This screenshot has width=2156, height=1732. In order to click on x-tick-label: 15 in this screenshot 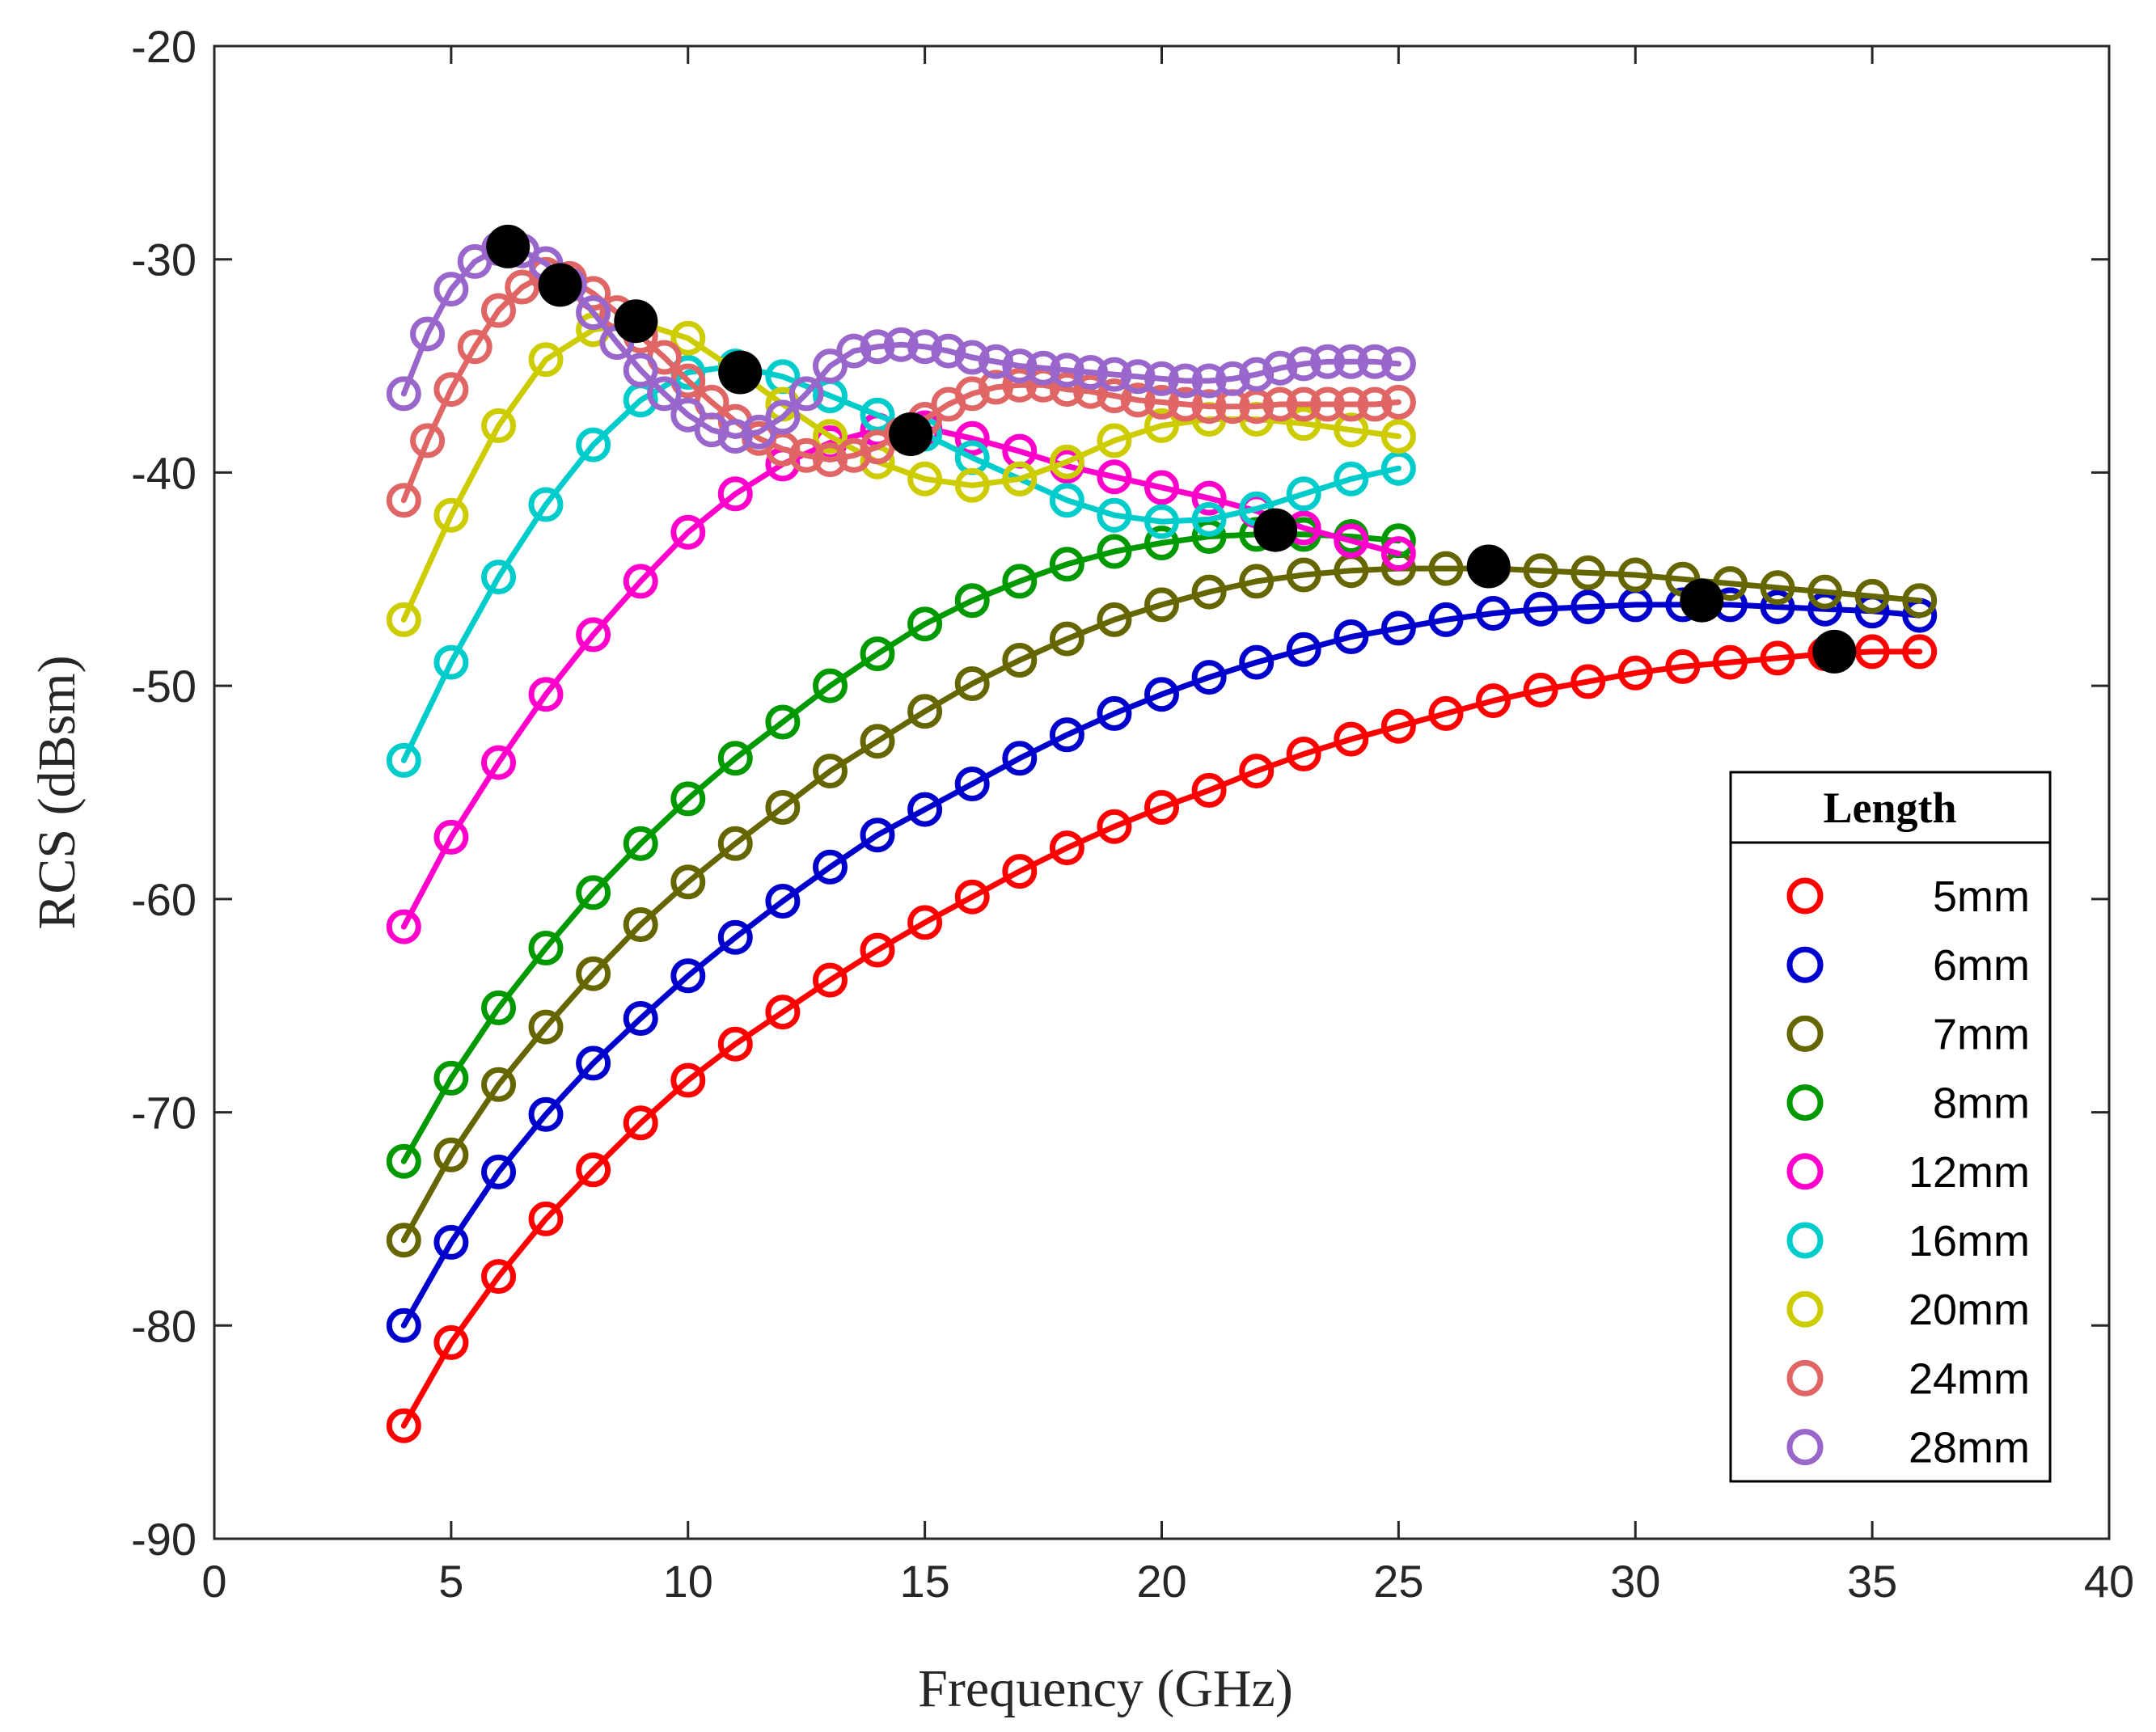, I will do `click(924, 1581)`.